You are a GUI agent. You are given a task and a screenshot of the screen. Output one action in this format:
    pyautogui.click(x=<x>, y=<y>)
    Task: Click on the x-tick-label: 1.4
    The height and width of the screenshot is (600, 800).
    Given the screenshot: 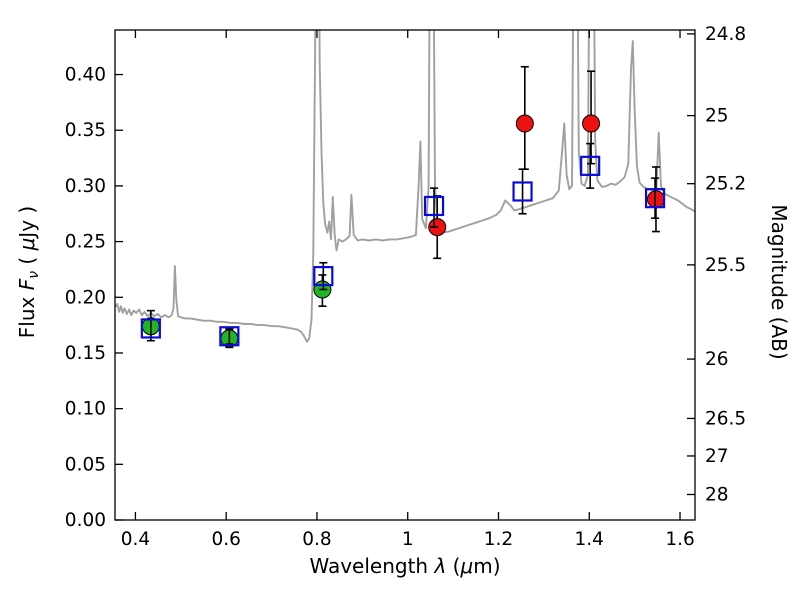 What is the action you would take?
    pyautogui.click(x=589, y=539)
    